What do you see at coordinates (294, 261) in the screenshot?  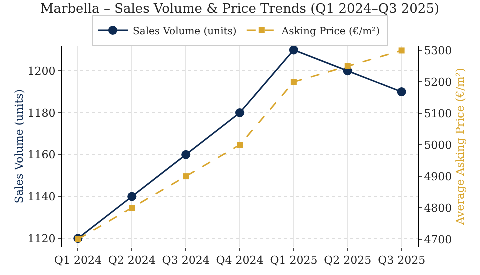 I see `x-tick-label: Q1 2025` at bounding box center [294, 261].